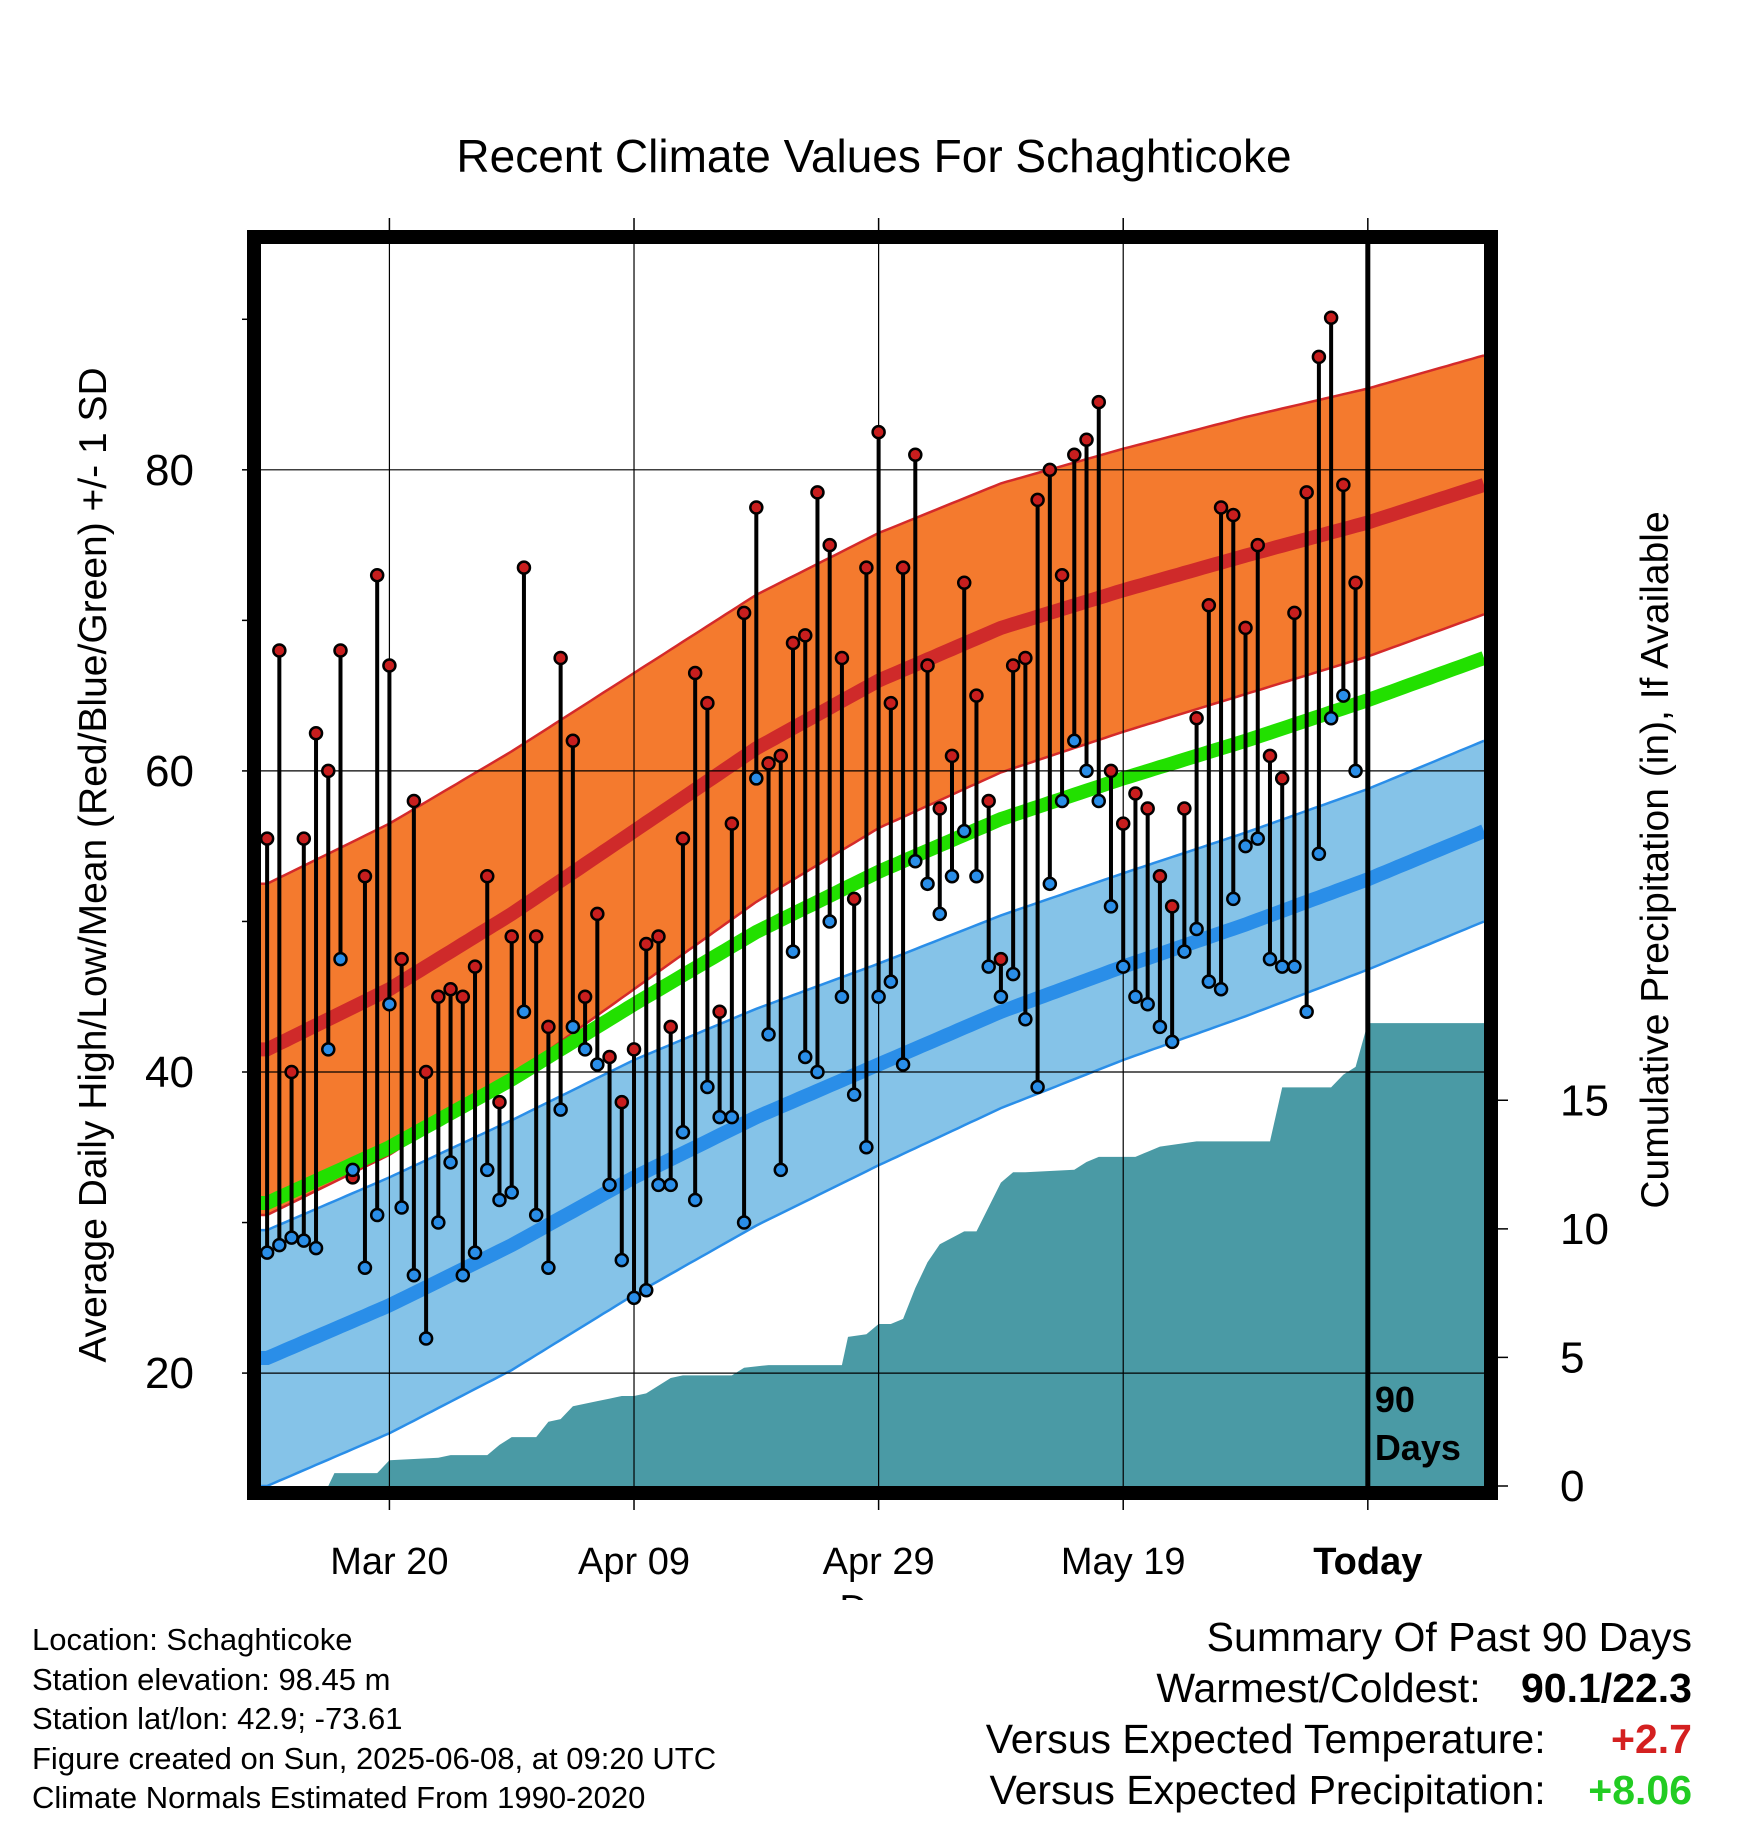  What do you see at coordinates (879, 1562) in the screenshot?
I see `x-tick-label: Apr 29` at bounding box center [879, 1562].